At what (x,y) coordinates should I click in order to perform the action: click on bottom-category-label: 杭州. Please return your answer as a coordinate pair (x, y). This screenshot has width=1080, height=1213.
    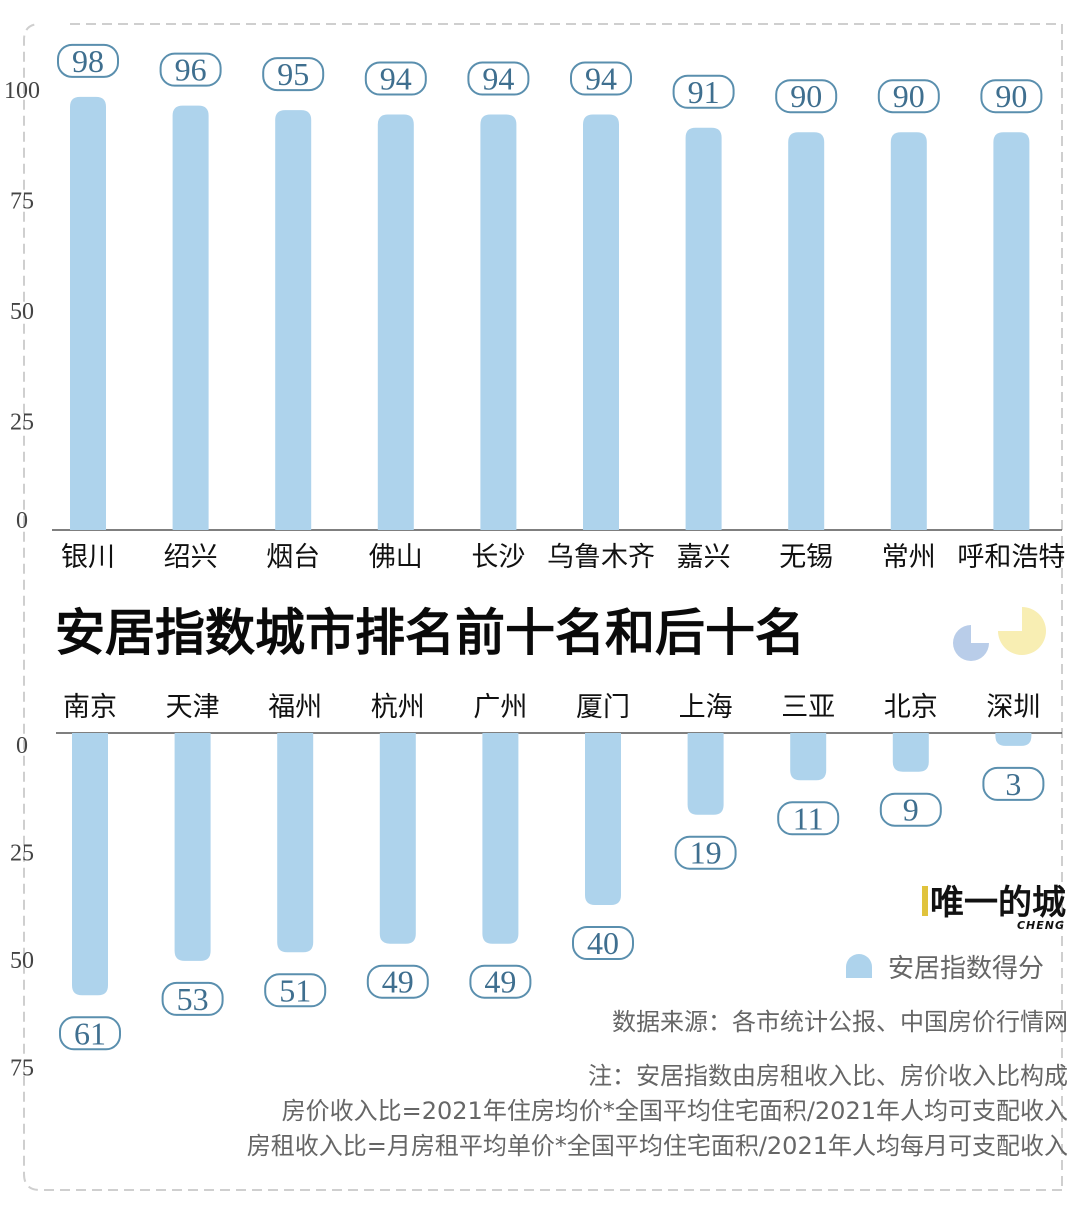
    Looking at the image, I should click on (398, 707).